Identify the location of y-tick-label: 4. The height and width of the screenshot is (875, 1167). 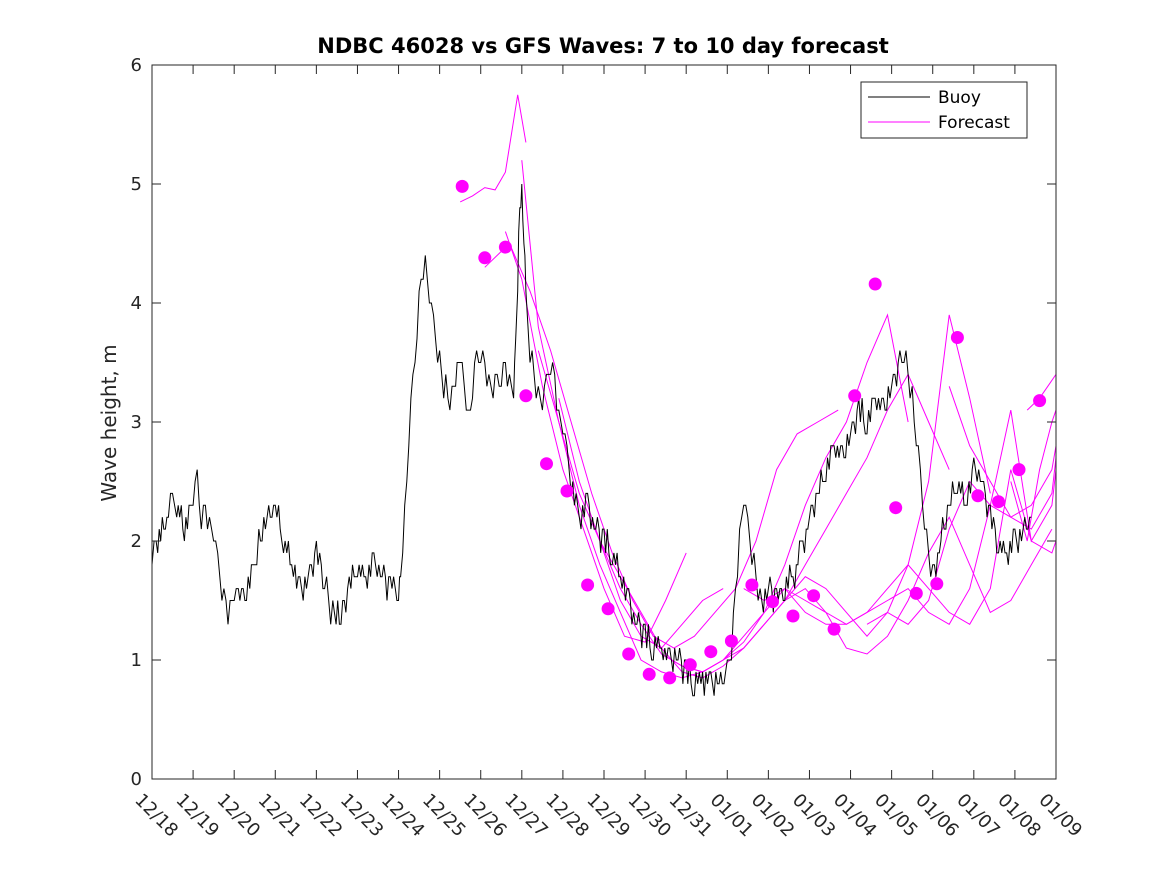
(136, 303).